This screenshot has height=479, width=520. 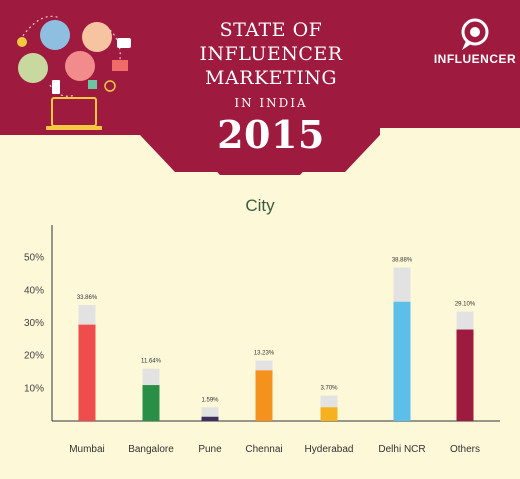 I want to click on y-tick-label: 30%, so click(x=34, y=323).